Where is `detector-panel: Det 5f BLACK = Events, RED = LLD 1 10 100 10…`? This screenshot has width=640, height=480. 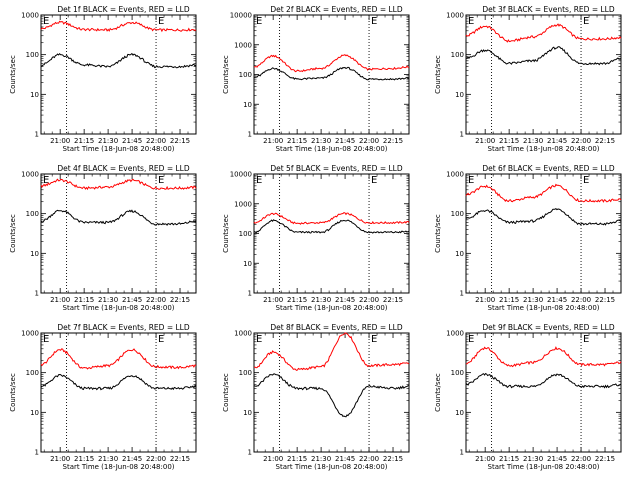 detector-panel: Det 5f BLACK = Events, RED = LLD 1 10 100 10… is located at coordinates (316, 238).